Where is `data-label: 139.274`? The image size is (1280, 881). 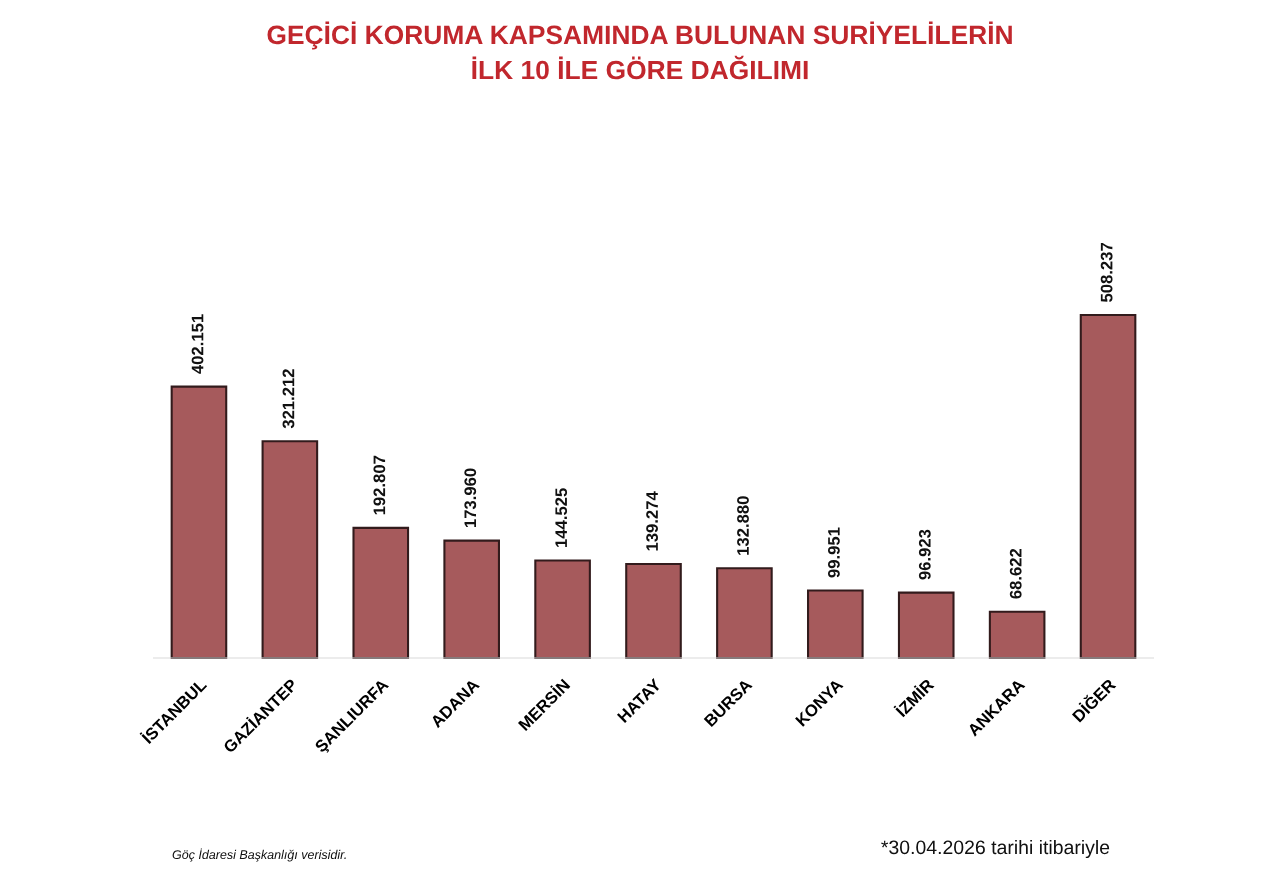
data-label: 139.274 is located at coordinates (652, 521).